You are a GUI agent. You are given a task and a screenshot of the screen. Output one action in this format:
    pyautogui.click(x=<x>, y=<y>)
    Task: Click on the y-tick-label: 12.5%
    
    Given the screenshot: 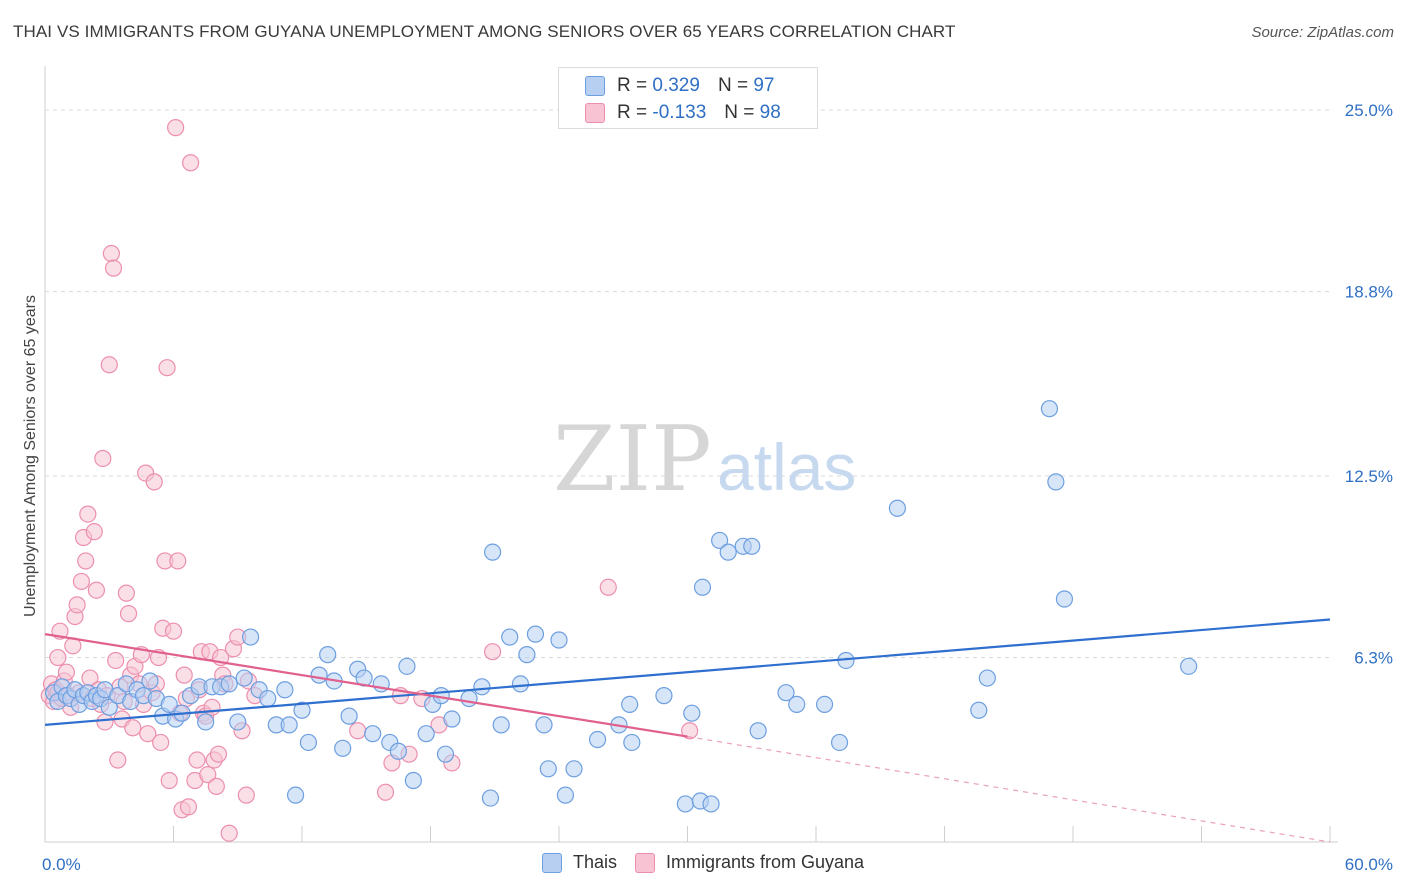 What is the action you would take?
    pyautogui.click(x=1369, y=476)
    